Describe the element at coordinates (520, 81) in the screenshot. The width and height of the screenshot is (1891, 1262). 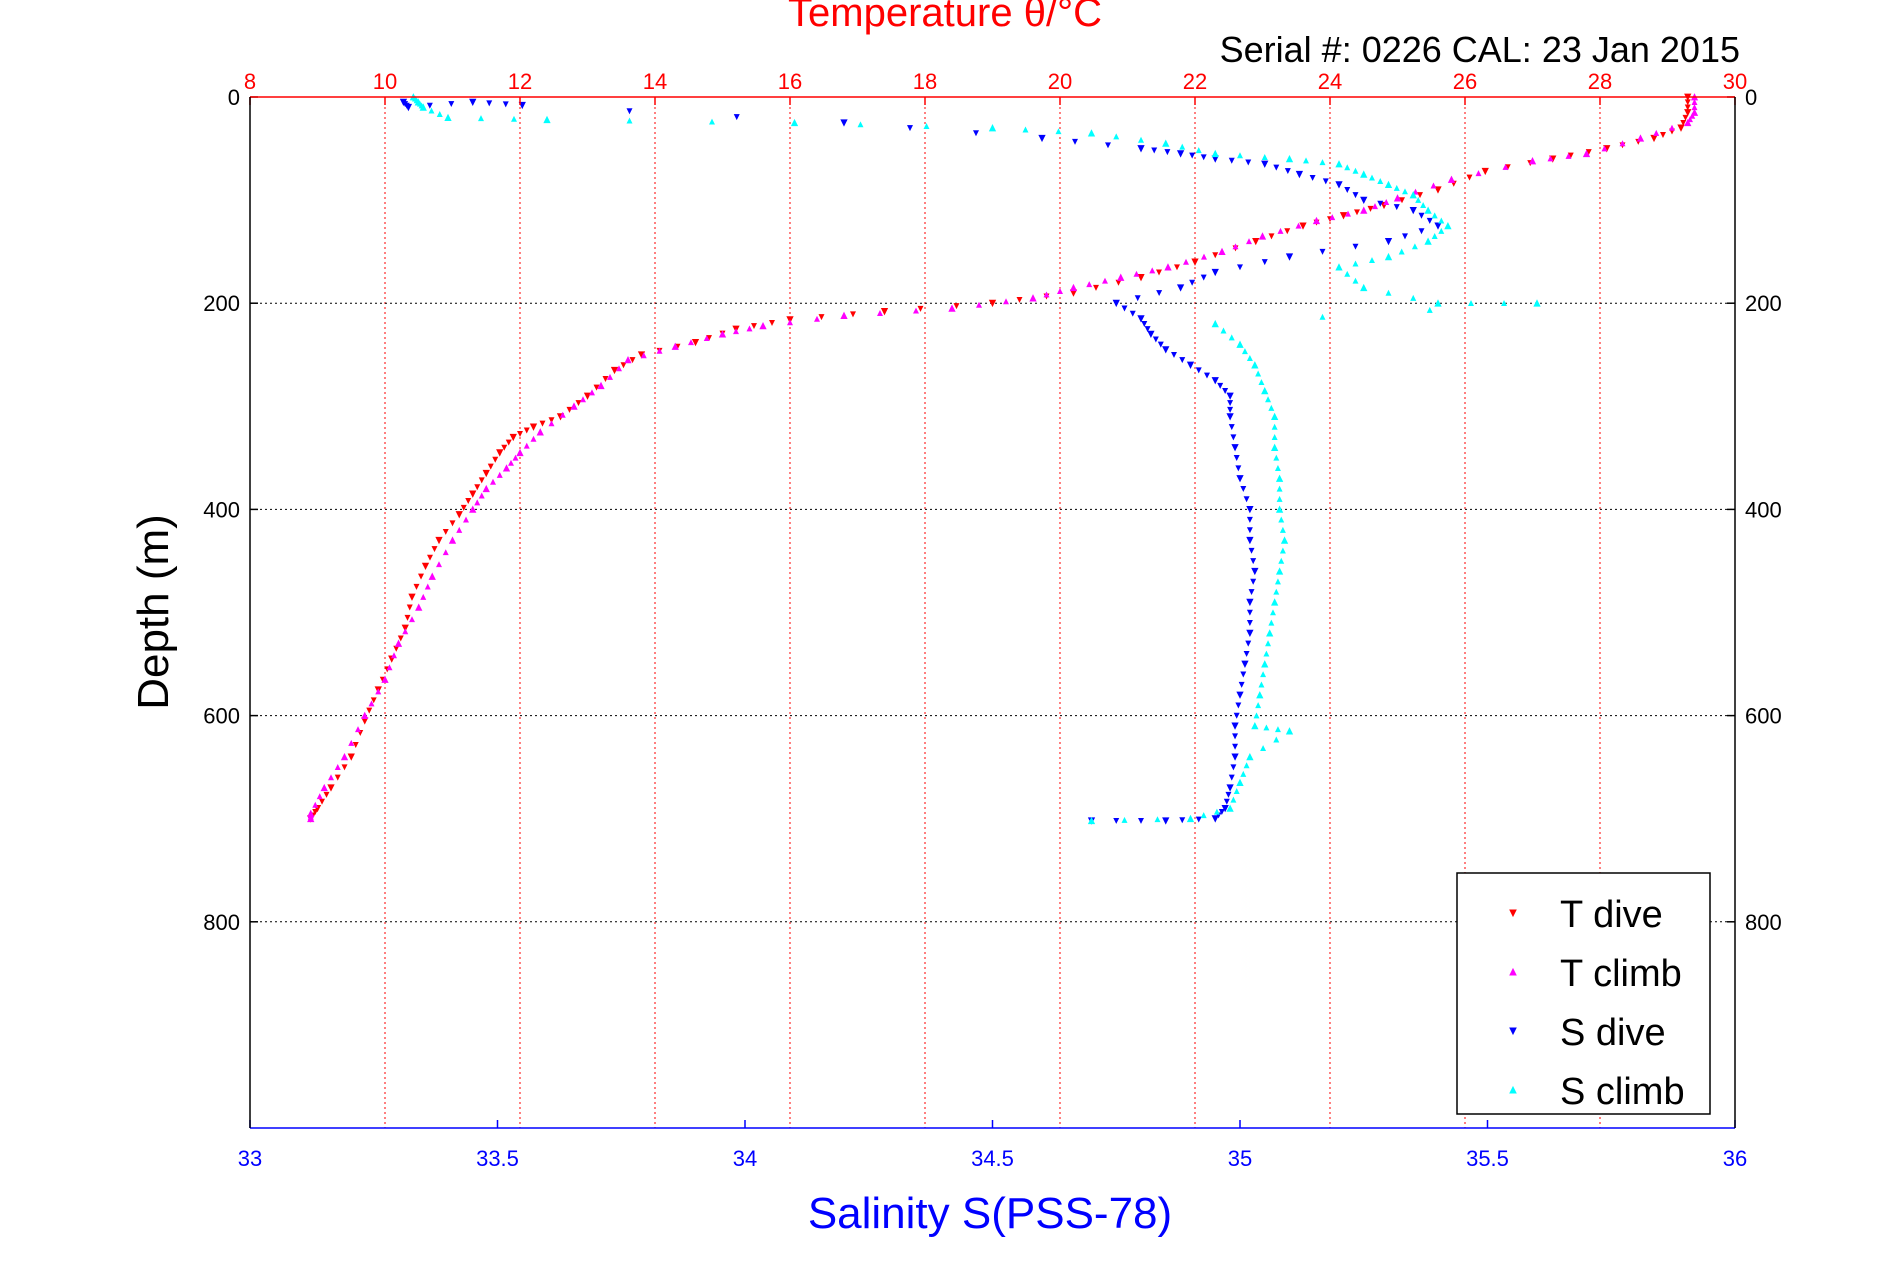
I see `x-top-tick-label: 12` at that location.